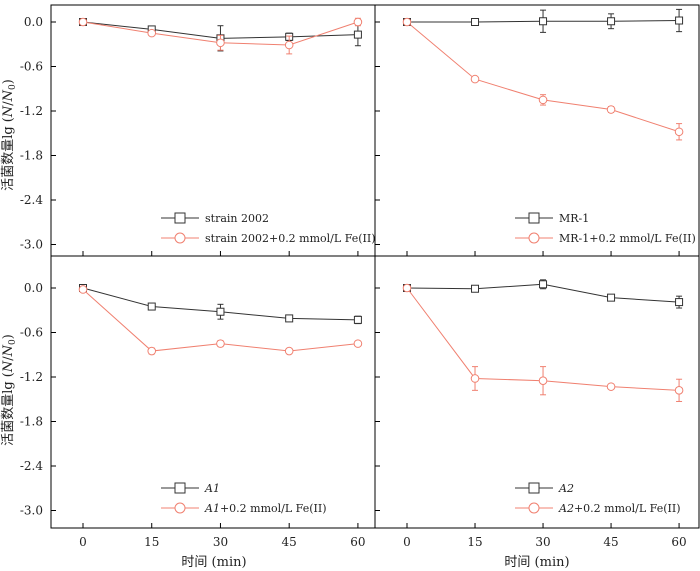 This screenshot has width=700, height=571. Describe the element at coordinates (237, 218) in the screenshot. I see `legend-label: strain 2002` at that location.